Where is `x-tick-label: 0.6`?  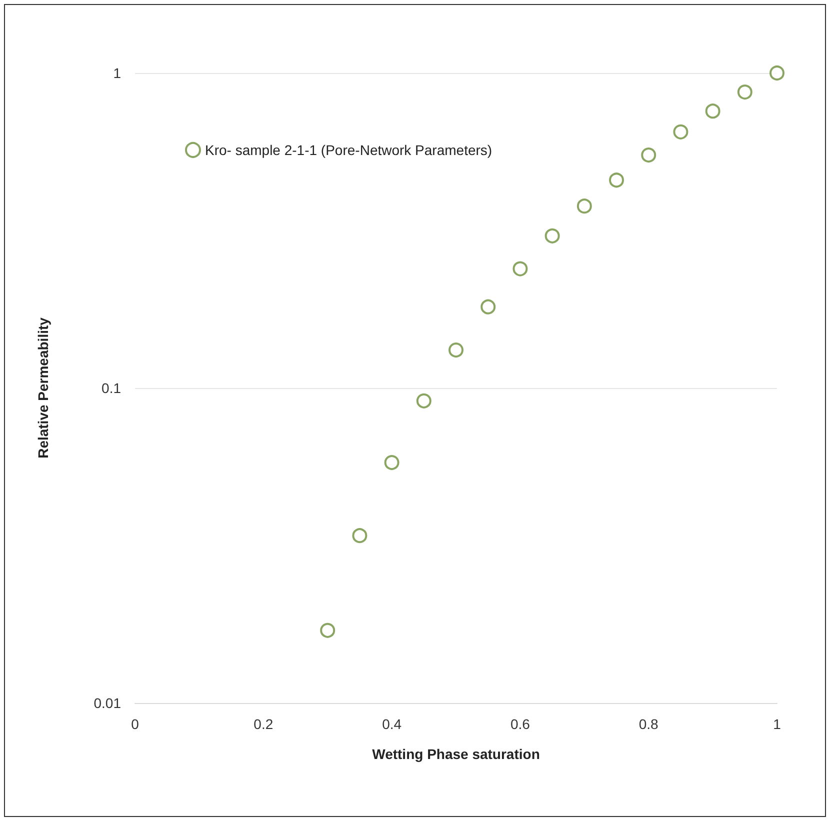 x-tick-label: 0.6 is located at coordinates (520, 724).